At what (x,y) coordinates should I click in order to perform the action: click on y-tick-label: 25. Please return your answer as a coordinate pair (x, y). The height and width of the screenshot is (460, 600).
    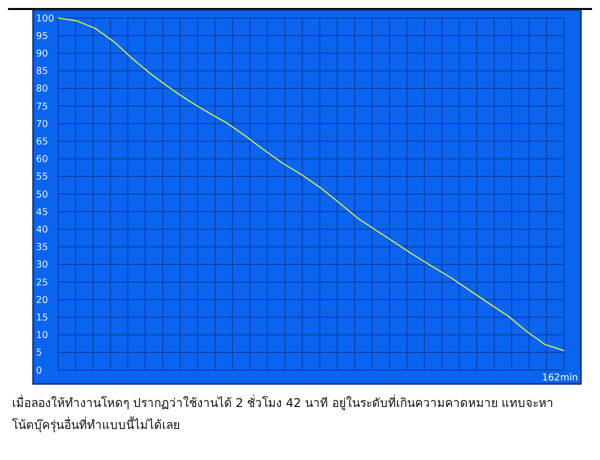
    Looking at the image, I should click on (42, 282).